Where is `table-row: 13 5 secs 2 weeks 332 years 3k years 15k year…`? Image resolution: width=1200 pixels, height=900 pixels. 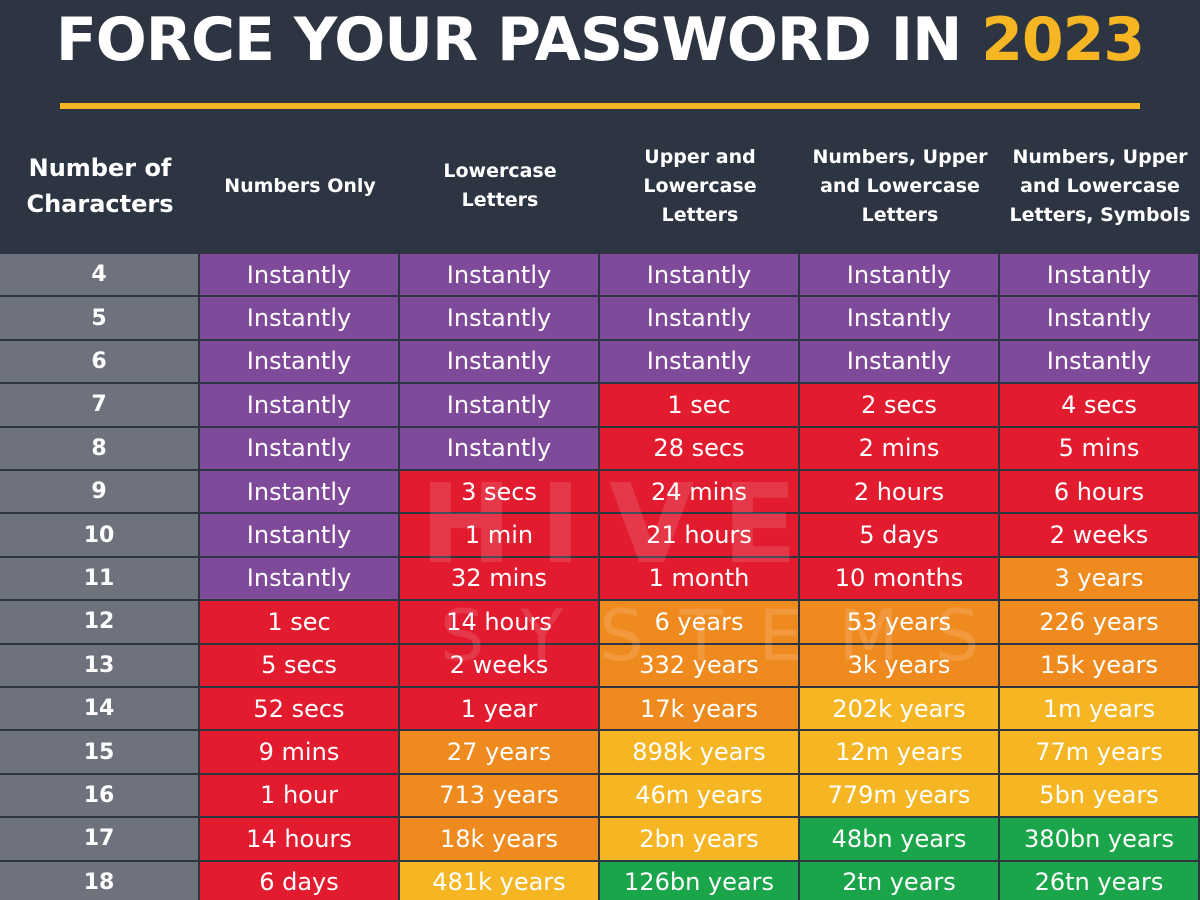
table-row: 13 5 secs 2 weeks 332 years 3k years 15k year… is located at coordinates (600, 666).